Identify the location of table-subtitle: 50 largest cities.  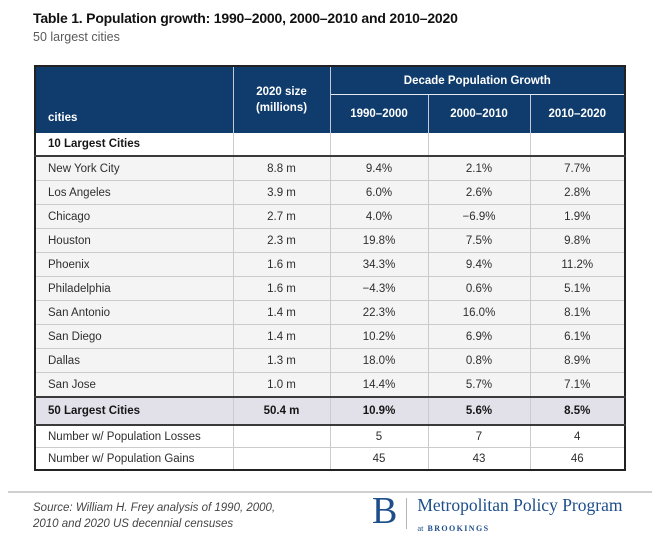
(76, 37).